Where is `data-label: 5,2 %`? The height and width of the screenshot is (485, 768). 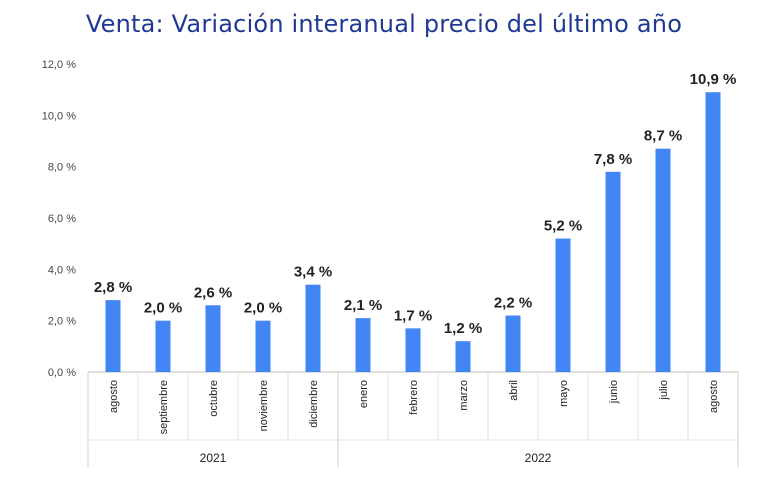
data-label: 5,2 % is located at coordinates (563, 226).